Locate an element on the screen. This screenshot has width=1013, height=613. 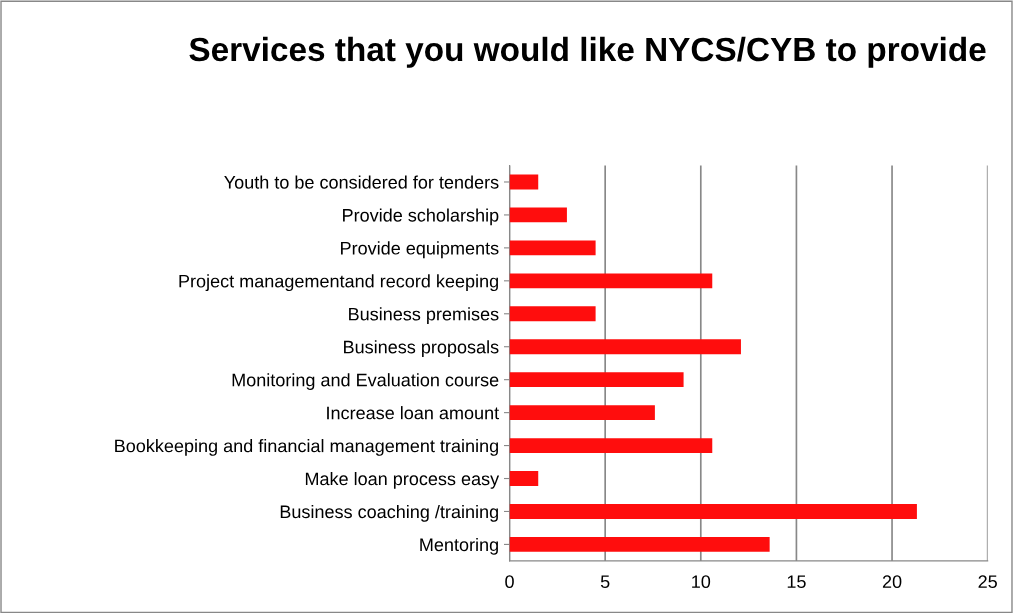
chart-title: Services that you would like NYCS/CYB to provide is located at coordinates (587, 52).